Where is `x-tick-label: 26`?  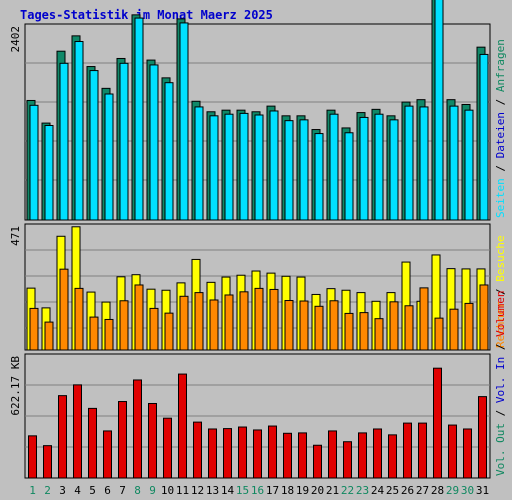 x-tick-label: 26 is located at coordinates (407, 490).